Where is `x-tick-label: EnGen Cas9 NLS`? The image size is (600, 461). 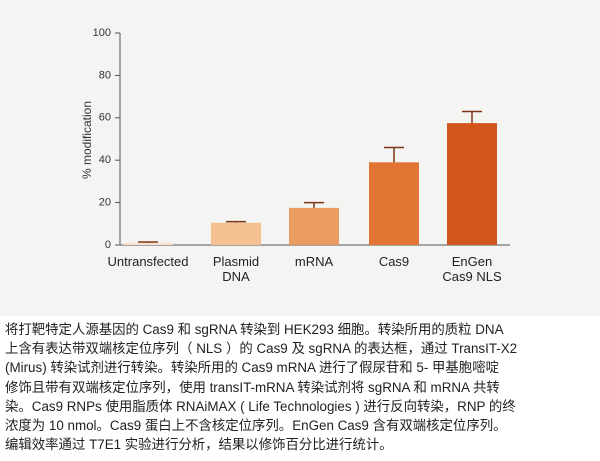
x-tick-label: EnGen Cas9 NLS is located at coordinates (472, 269).